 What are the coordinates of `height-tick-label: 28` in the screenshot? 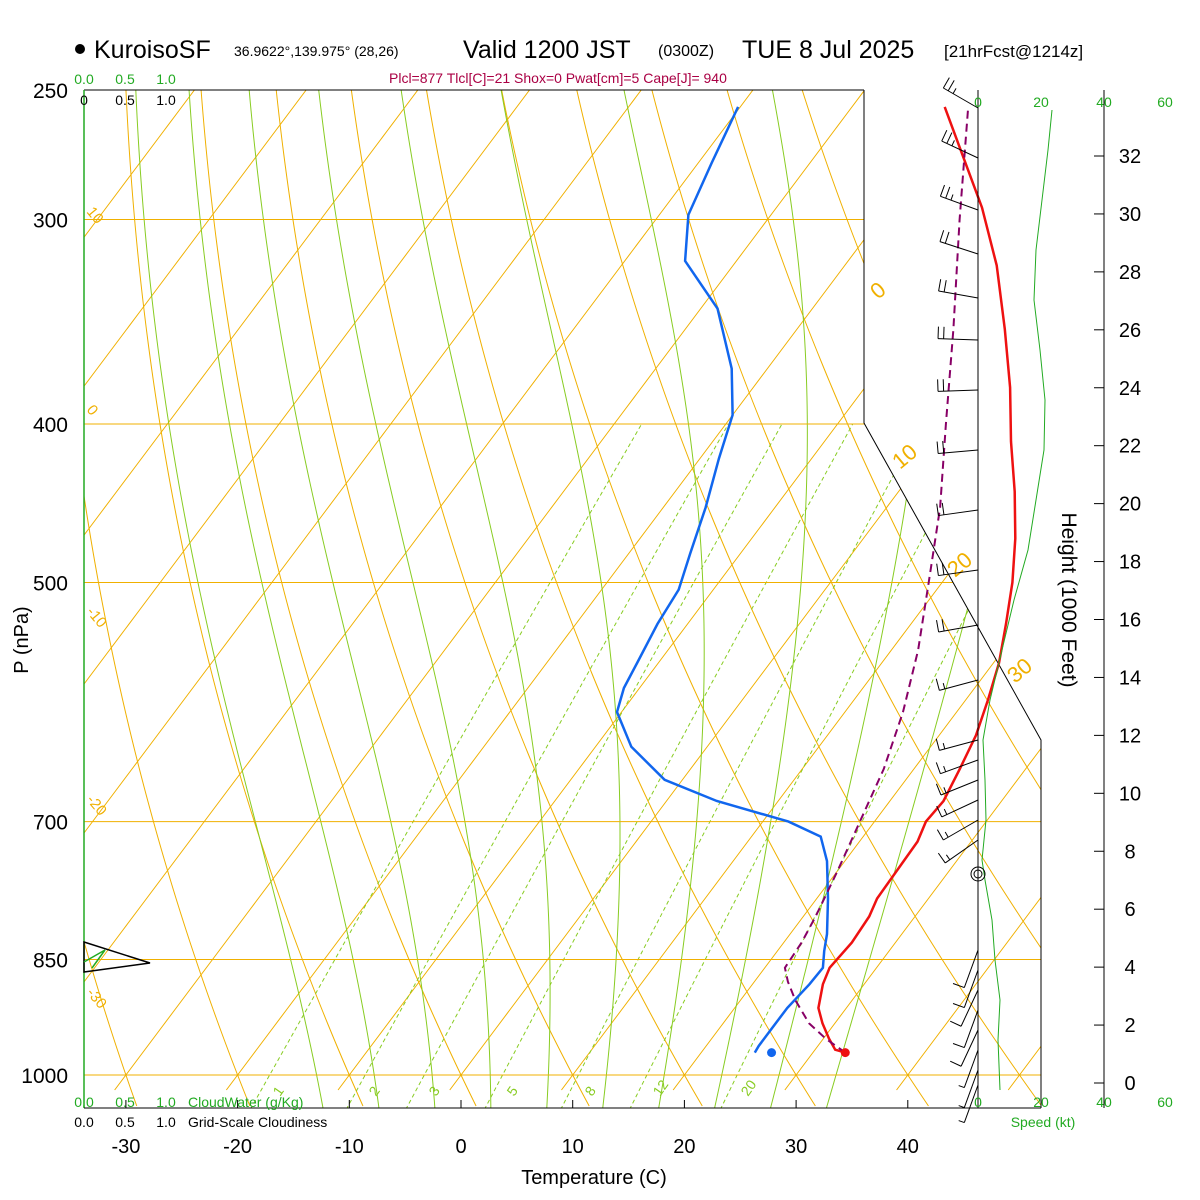 It's located at (1130, 273).